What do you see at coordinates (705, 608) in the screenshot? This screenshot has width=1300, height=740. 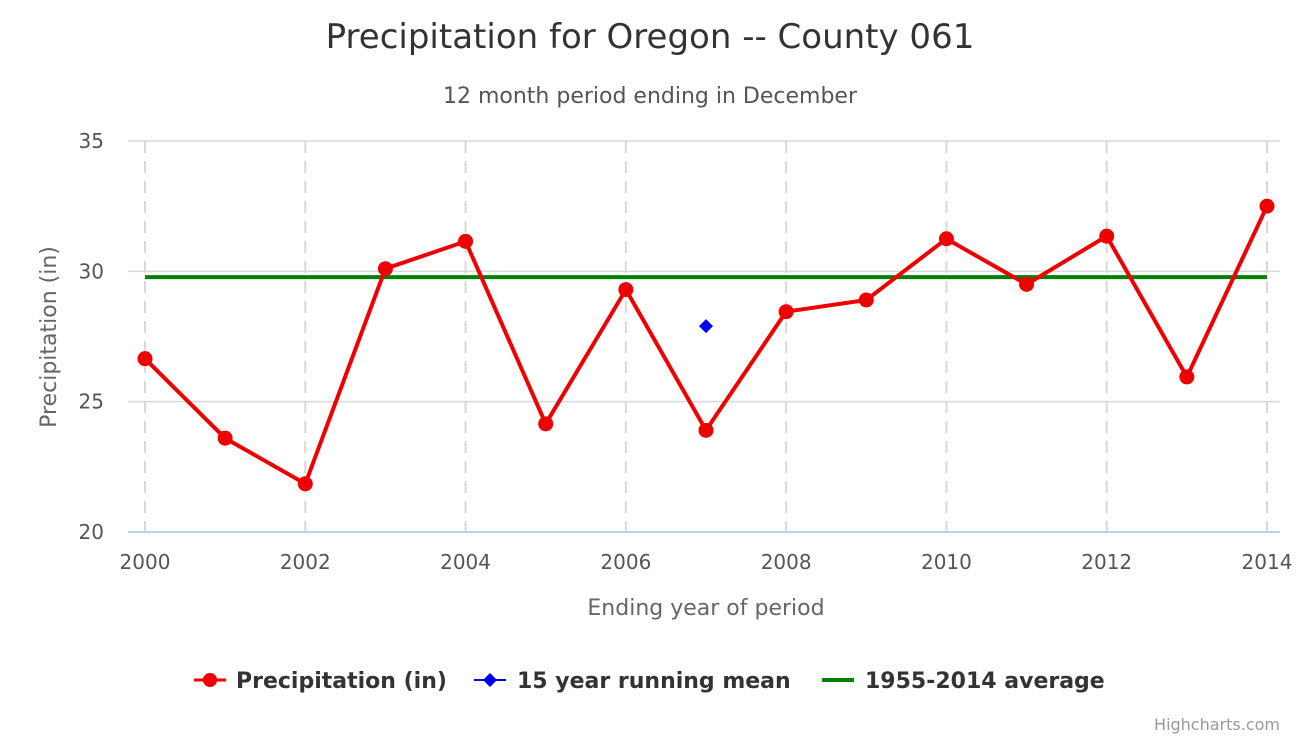 I see `x-axis-title: Ending year of period` at bounding box center [705, 608].